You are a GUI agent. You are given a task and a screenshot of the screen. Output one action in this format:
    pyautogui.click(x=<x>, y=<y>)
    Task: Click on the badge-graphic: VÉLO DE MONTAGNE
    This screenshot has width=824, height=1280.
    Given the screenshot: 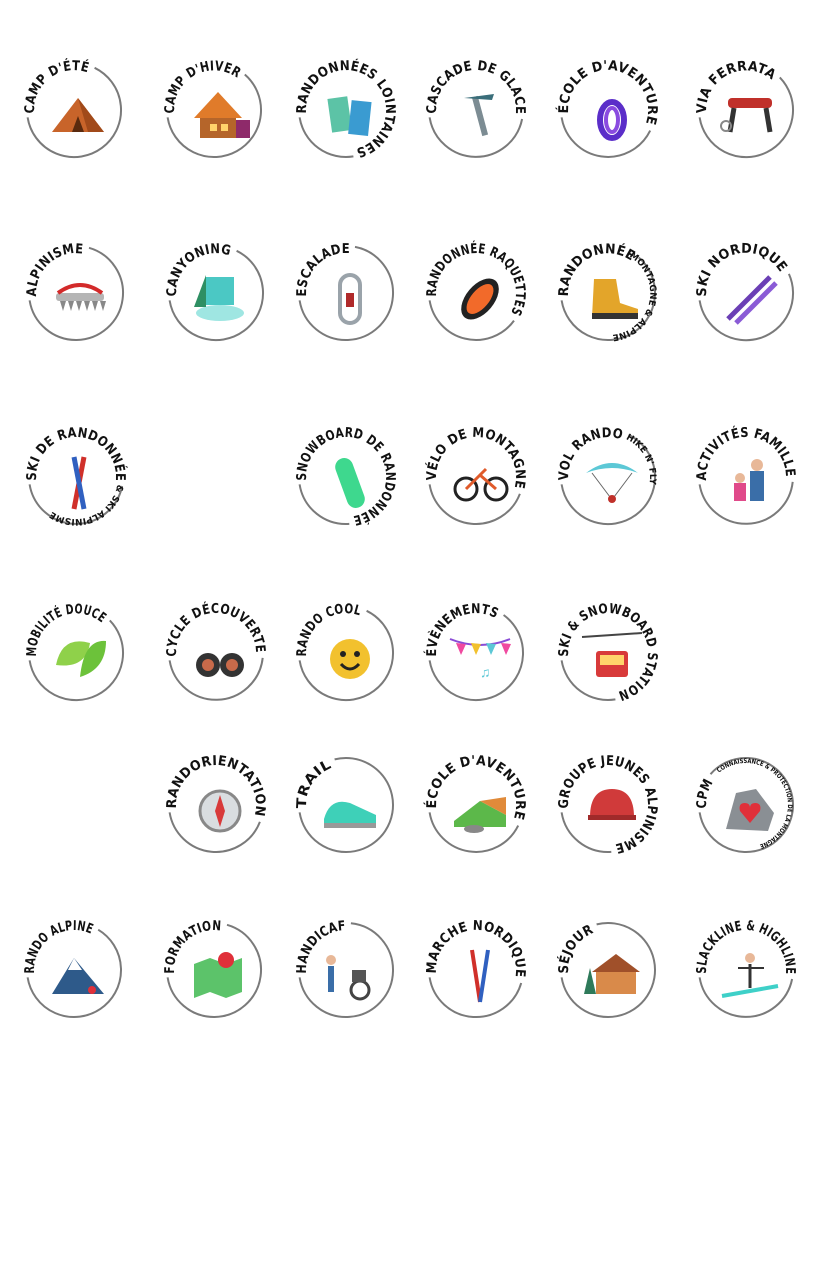 What is the action you would take?
    pyautogui.click(x=476, y=475)
    